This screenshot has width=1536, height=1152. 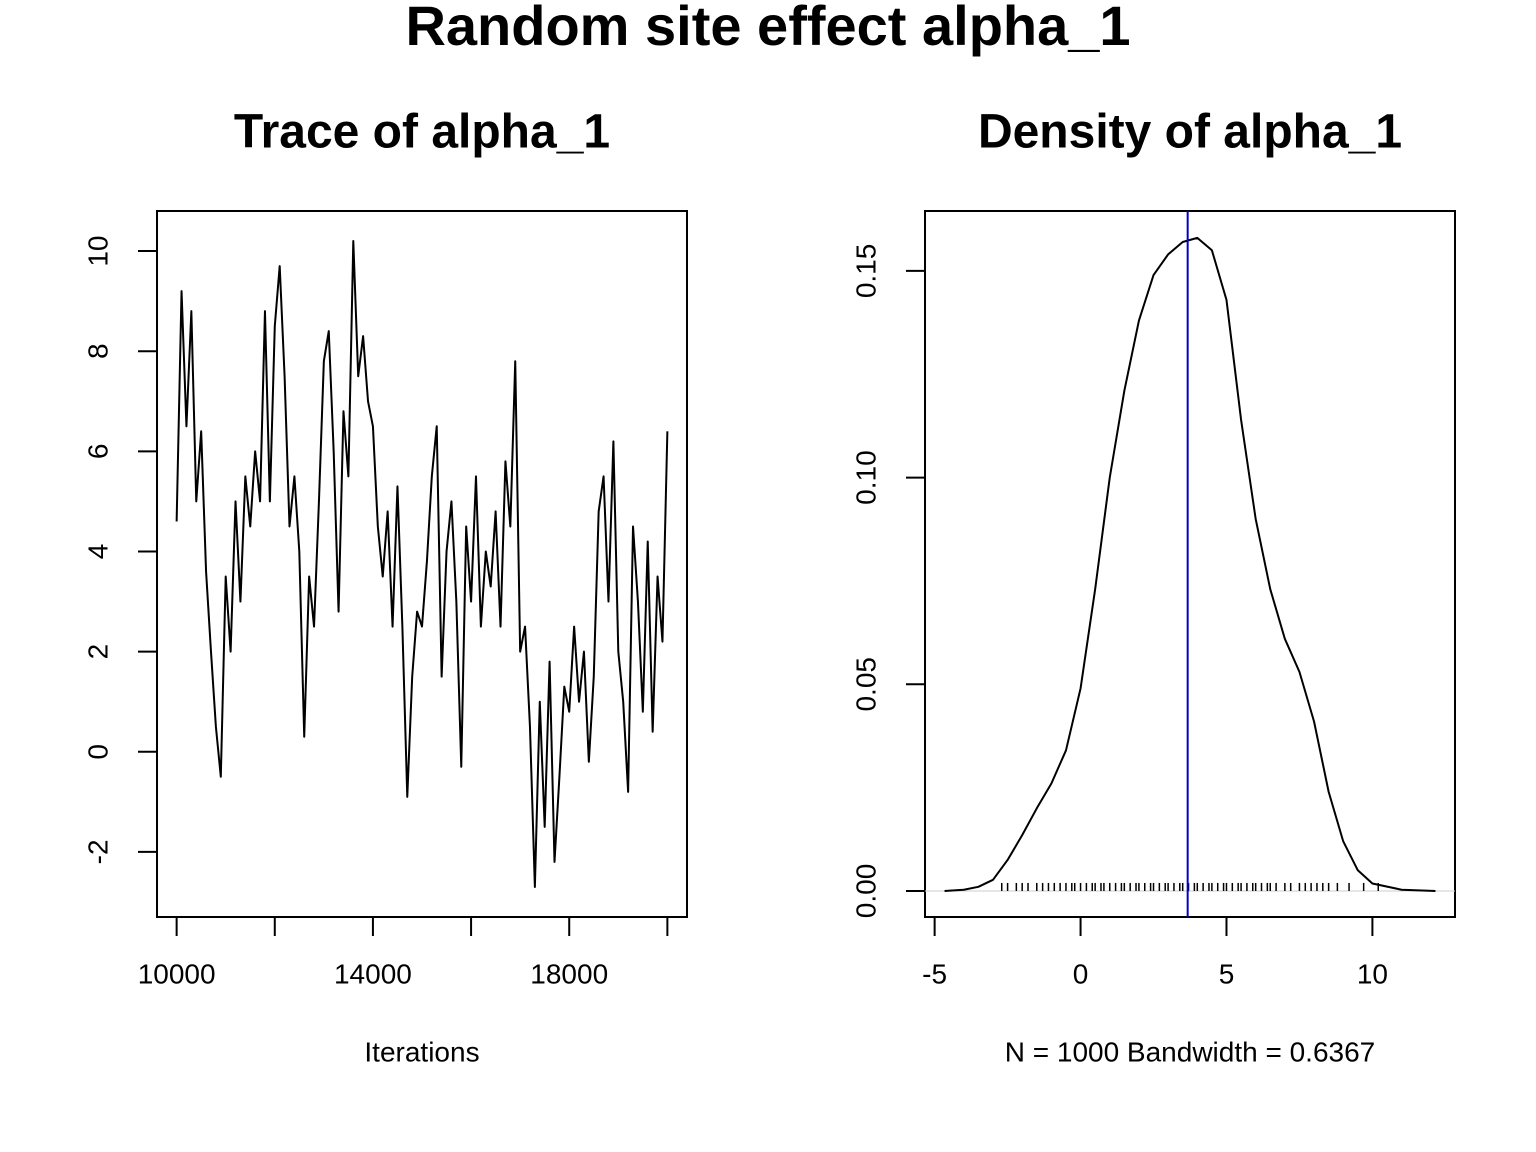 What do you see at coordinates (1372, 973) in the screenshot?
I see `x-tick-label: 10` at bounding box center [1372, 973].